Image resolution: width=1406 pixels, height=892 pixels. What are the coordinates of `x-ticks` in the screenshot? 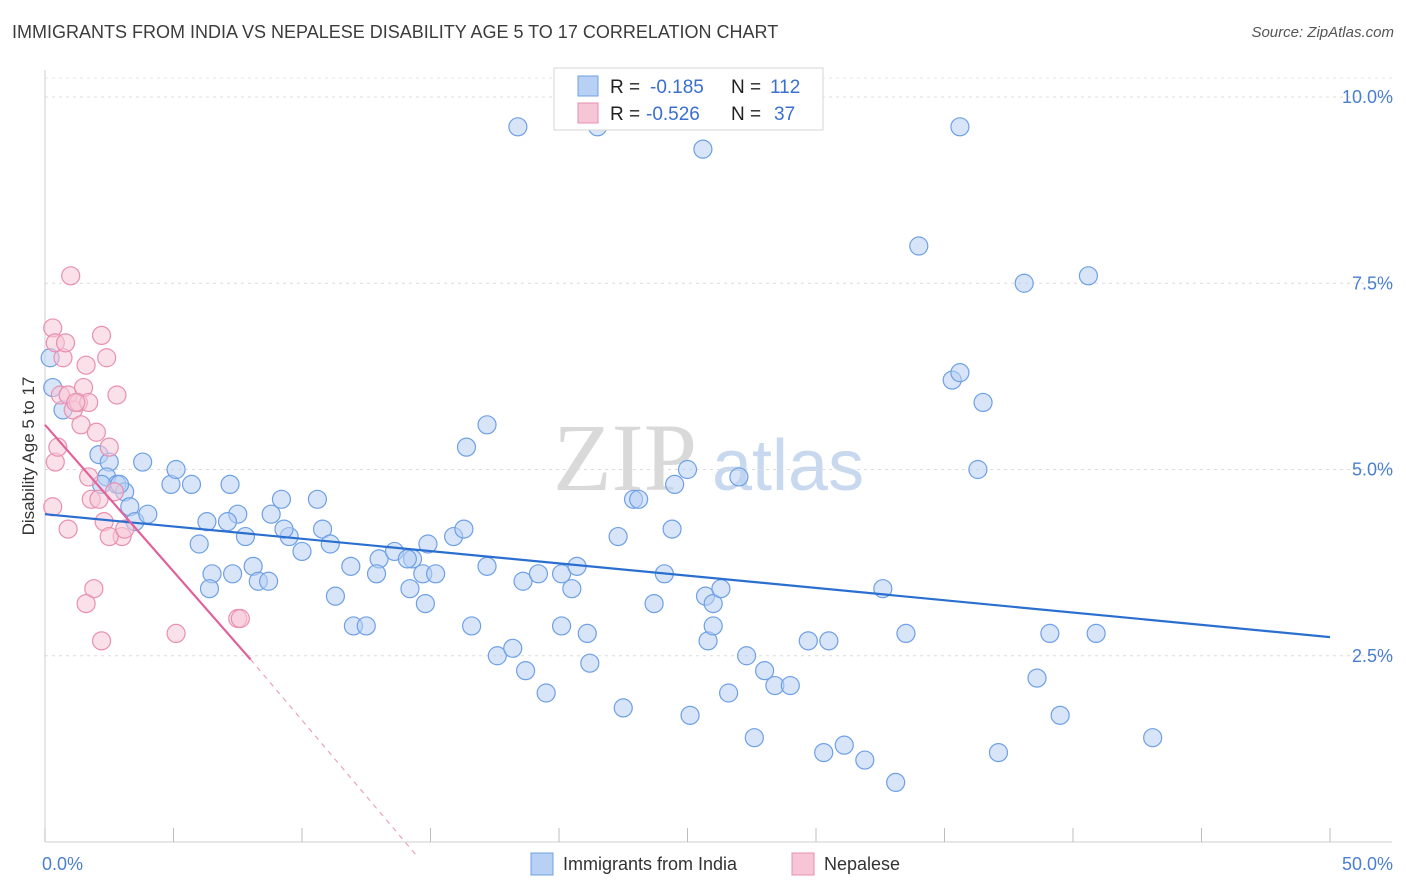 It's located at (687, 835).